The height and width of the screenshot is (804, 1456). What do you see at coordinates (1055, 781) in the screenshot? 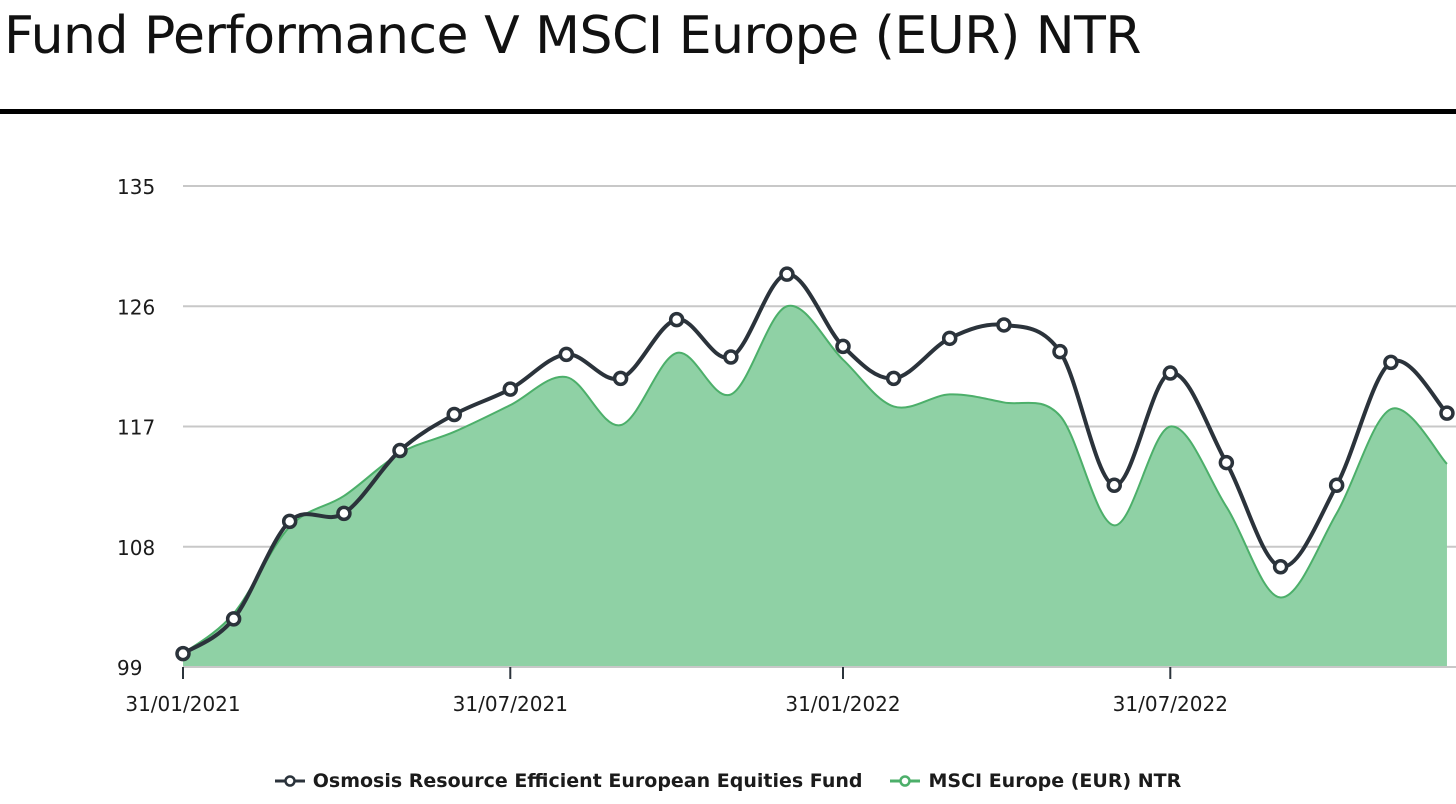
I see `legend-label-benchmark: MSCI Europe (EUR) NTR` at bounding box center [1055, 781].